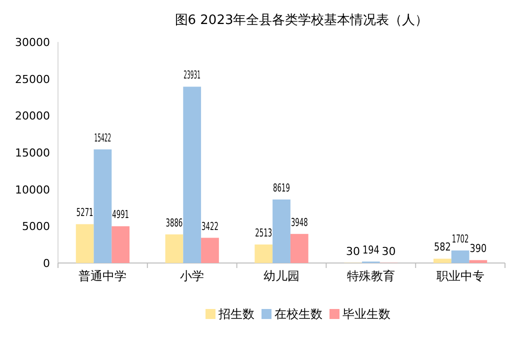 The image size is (530, 337). What do you see at coordinates (36, 227) in the screenshot?
I see `y-tick-label: 5000` at bounding box center [36, 227].